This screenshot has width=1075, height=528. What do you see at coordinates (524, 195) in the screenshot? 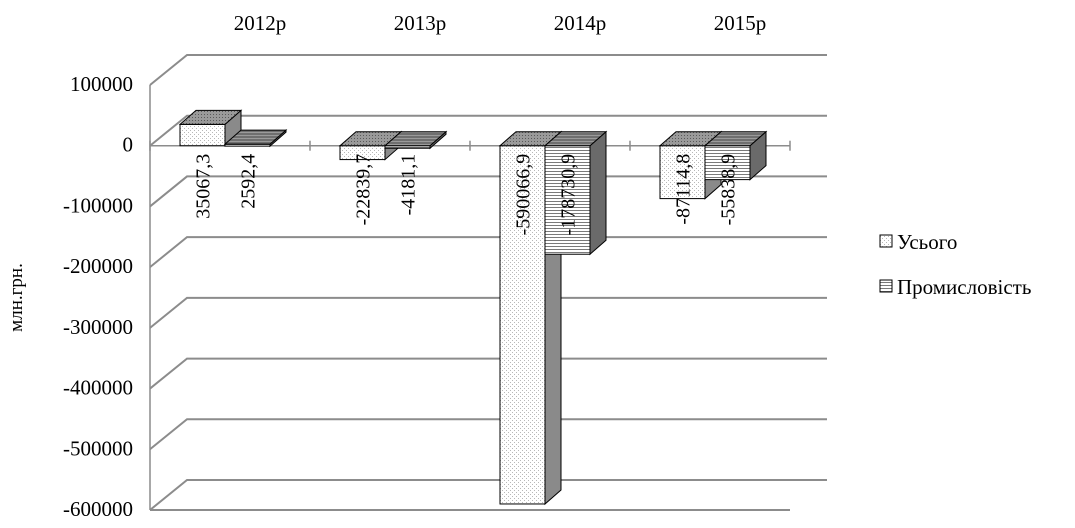
I see `data-label: -590066,9` at bounding box center [524, 195].